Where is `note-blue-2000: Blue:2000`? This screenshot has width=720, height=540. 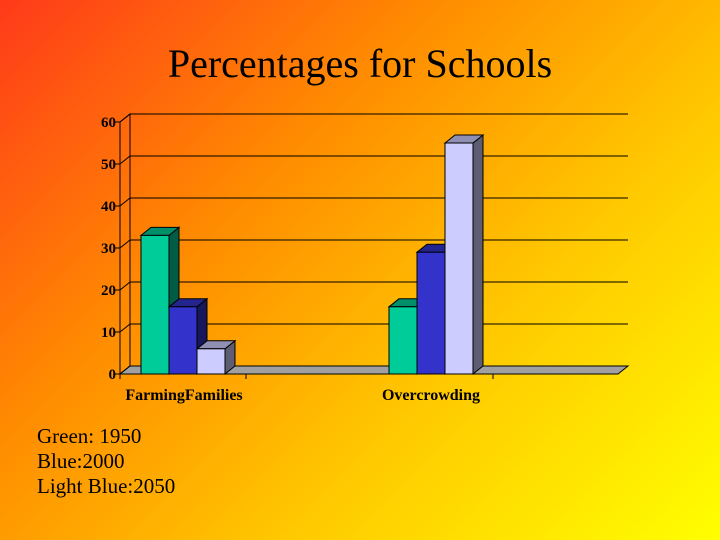 note-blue-2000: Blue:2000 is located at coordinates (81, 461).